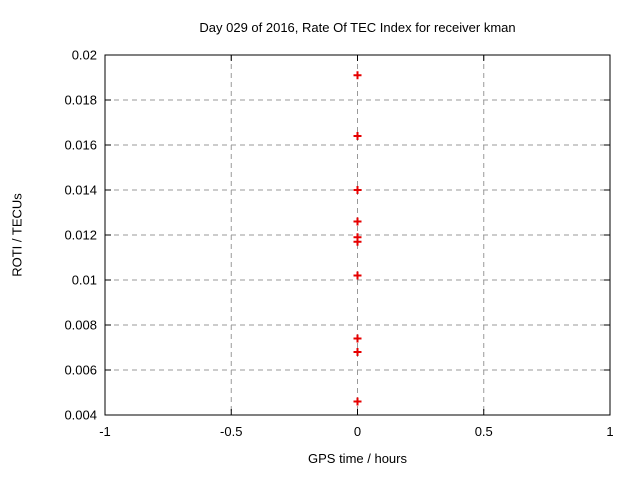 Image resolution: width=640 pixels, height=480 pixels. I want to click on x-axis-label: GPS time / hours, so click(357, 458).